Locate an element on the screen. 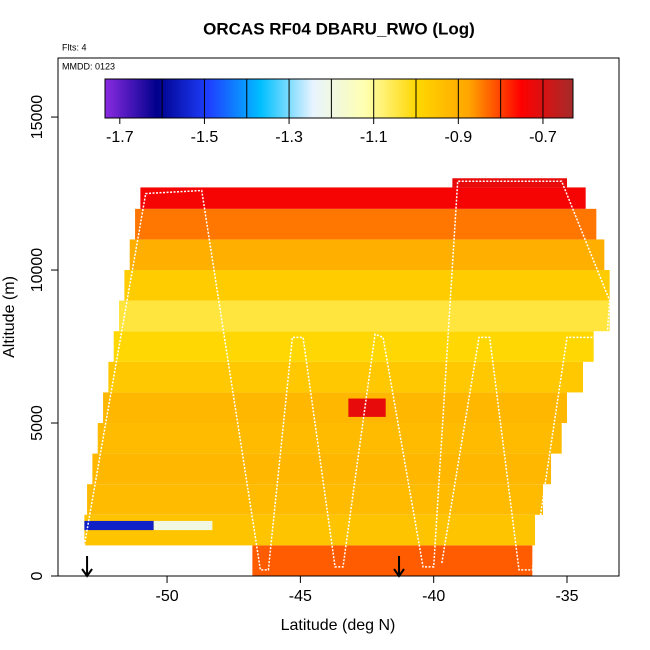 The width and height of the screenshot is (650, 650). y-tick-label: 10000 is located at coordinates (37, 270).